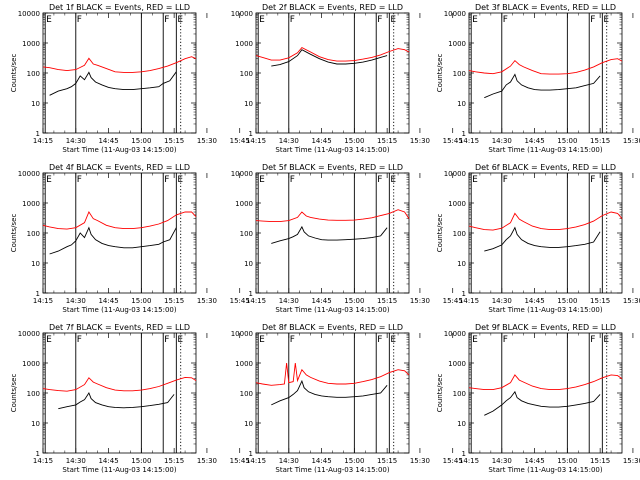 This screenshot has width=640, height=480. Describe the element at coordinates (119, 7) in the screenshot. I see `chart-title: Det 1f BLACK = Events, RED = LLD` at that location.